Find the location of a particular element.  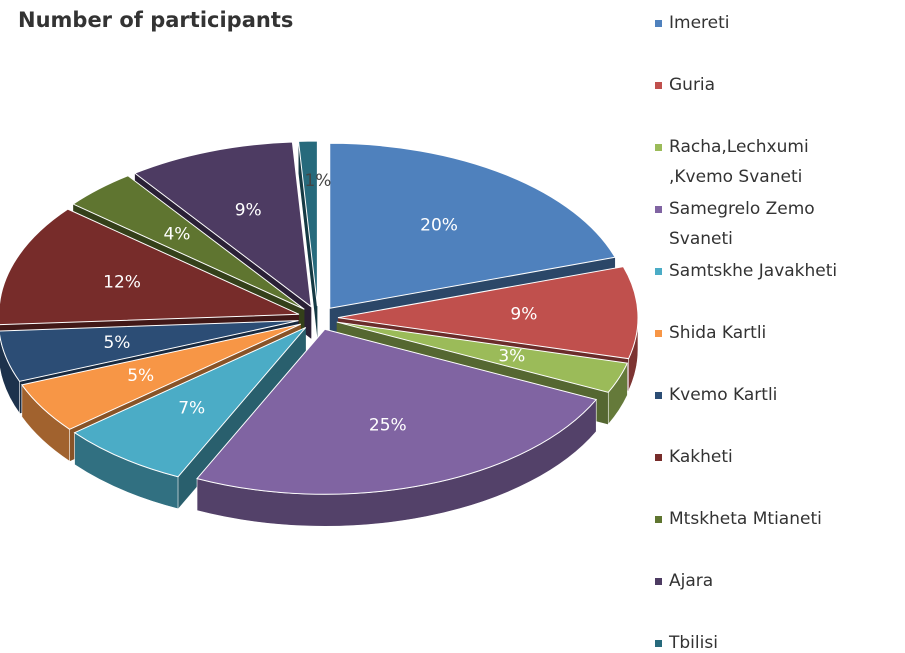

data-label: 20% is located at coordinates (439, 226).